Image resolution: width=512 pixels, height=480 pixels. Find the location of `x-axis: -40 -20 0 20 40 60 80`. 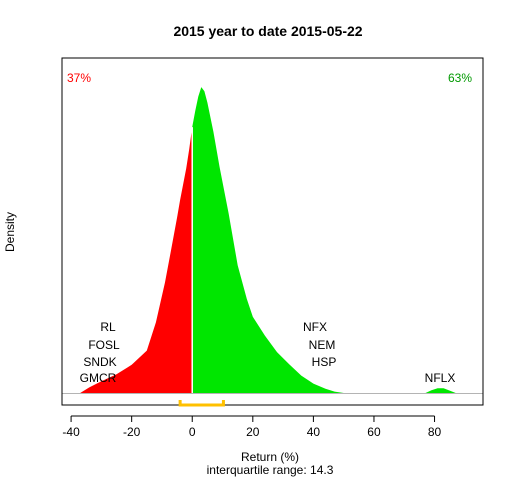

x-axis: -40 -20 0 20 40 60 80 is located at coordinates (252, 427).